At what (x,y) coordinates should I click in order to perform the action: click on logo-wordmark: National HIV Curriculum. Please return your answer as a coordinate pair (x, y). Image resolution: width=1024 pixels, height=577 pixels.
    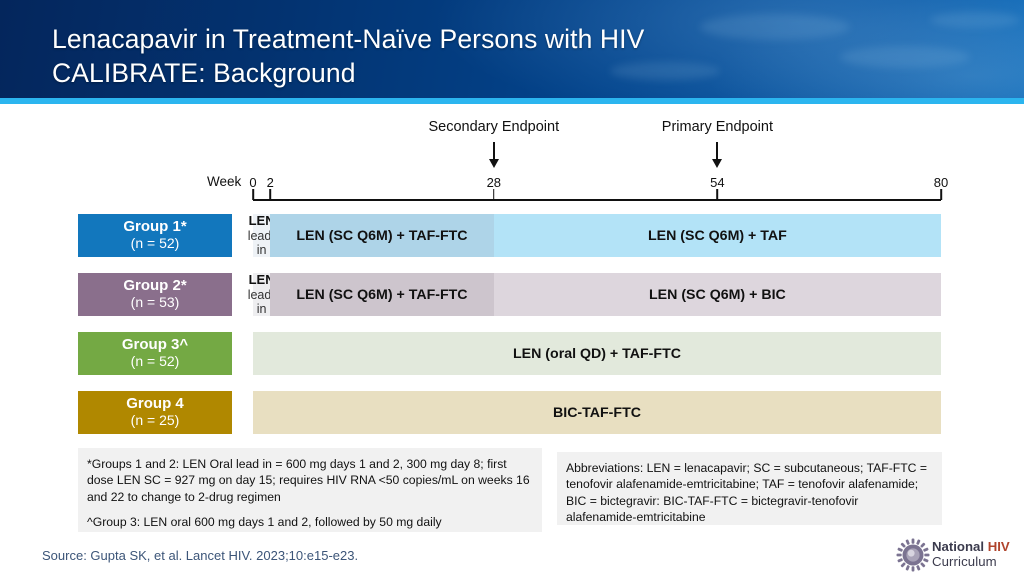
    Looking at the image, I should click on (971, 554).